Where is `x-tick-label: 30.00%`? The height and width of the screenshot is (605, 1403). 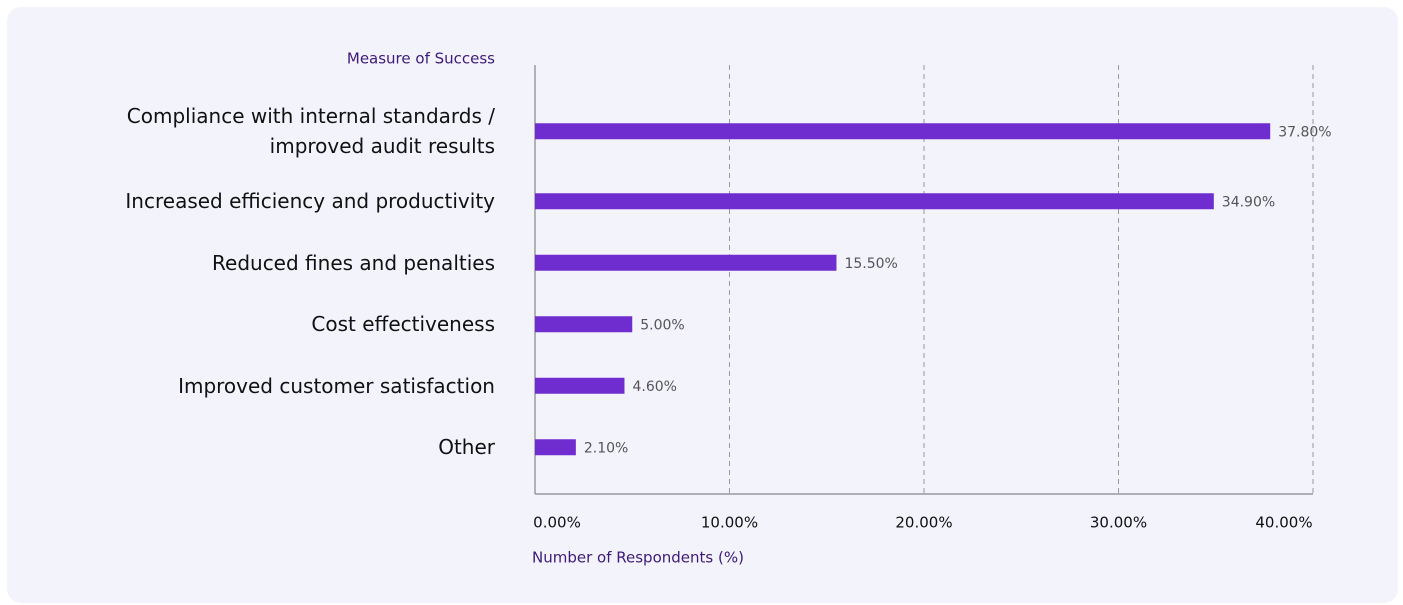
x-tick-label: 30.00% is located at coordinates (1118, 523).